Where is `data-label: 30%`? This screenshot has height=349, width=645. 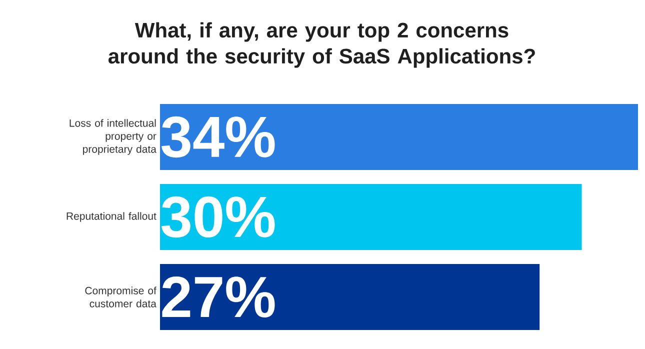
data-label: 30% is located at coordinates (218, 217).